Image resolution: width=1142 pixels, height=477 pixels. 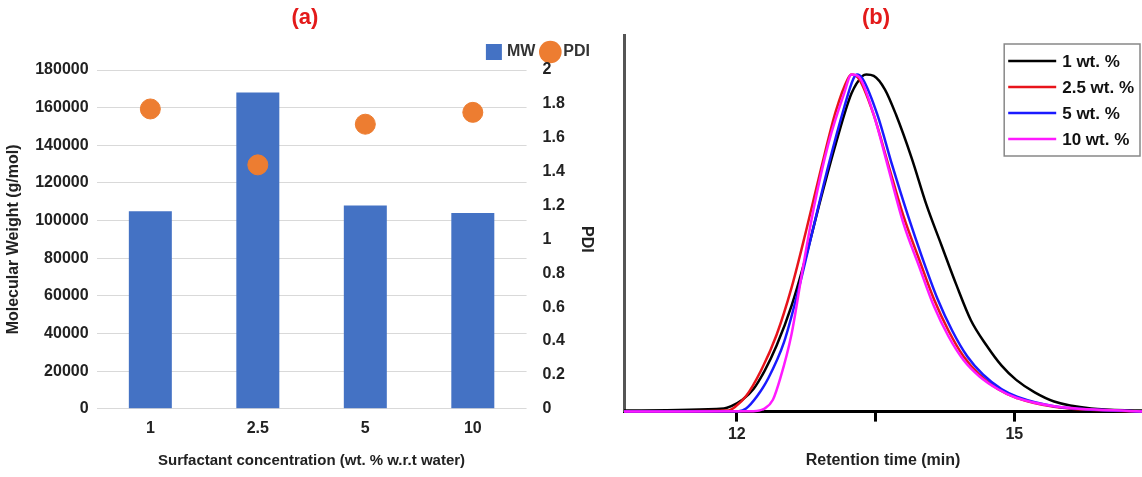 I want to click on y-tick-label: 0, so click(x=84, y=408).